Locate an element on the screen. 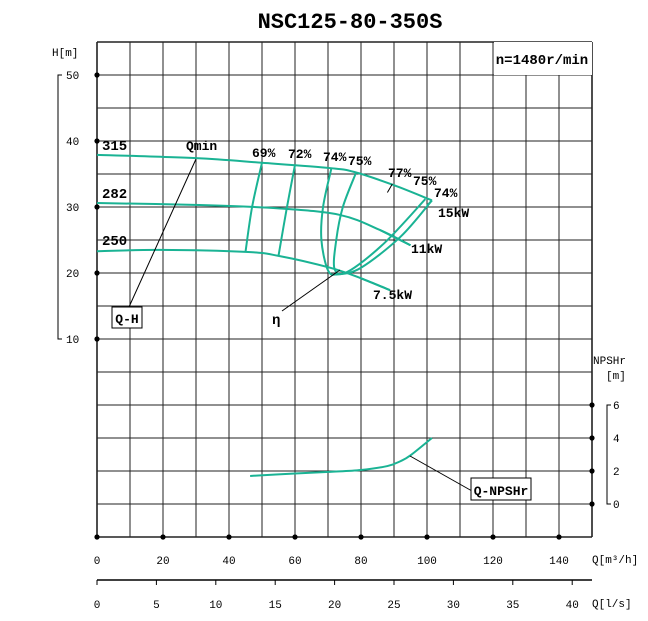  eff-label-74-right: 74% is located at coordinates (446, 193).